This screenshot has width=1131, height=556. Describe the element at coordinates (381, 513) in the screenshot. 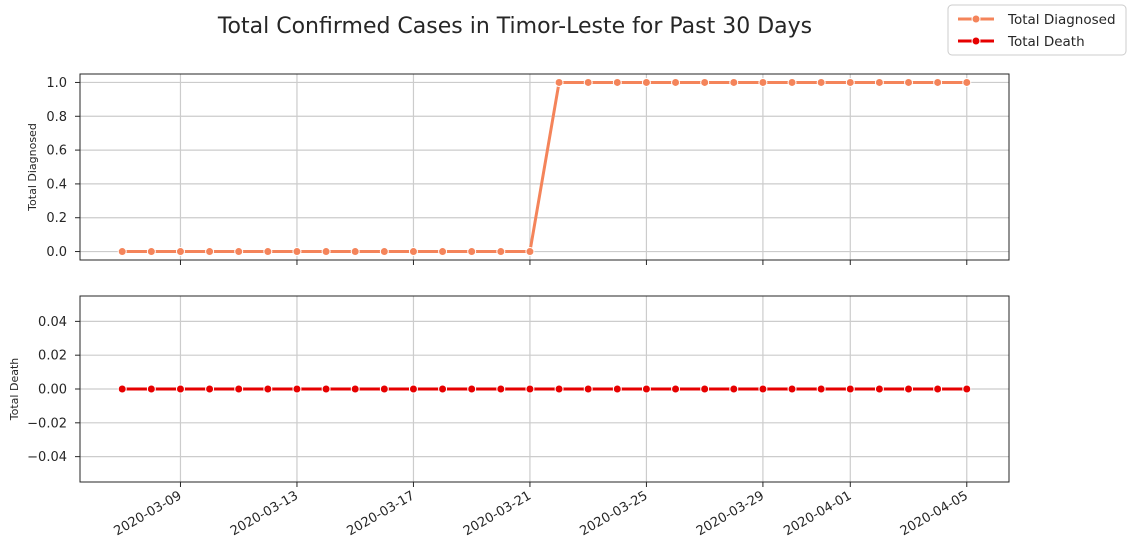

I see `x-tick-label: 2020-03-17` at that location.